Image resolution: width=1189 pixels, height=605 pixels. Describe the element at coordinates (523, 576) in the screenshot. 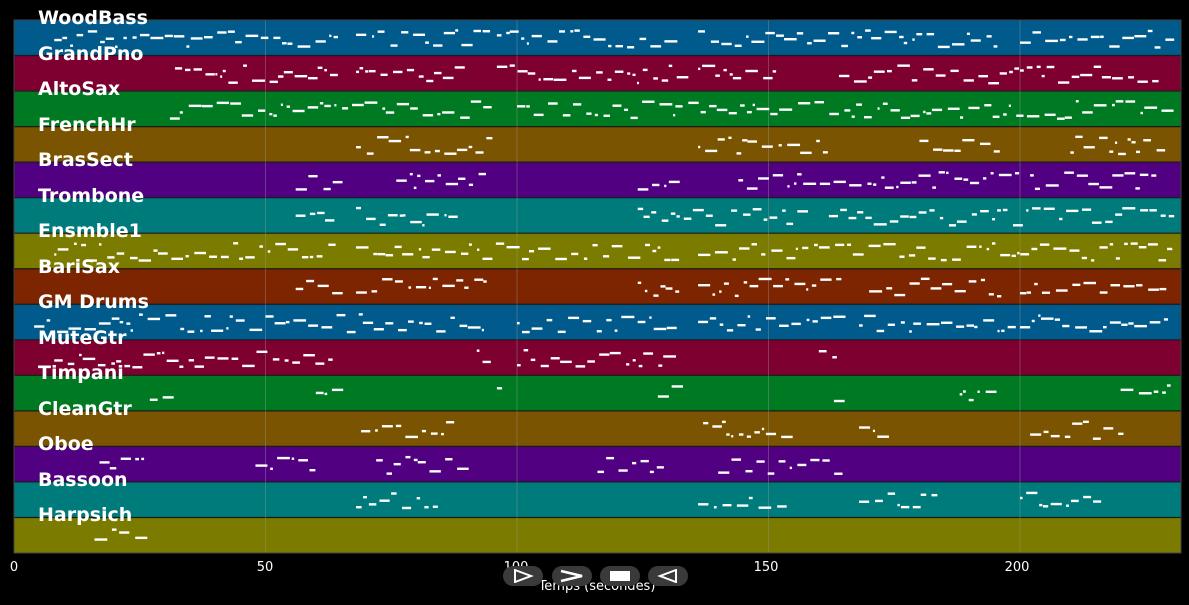

I see `play-button` at that location.